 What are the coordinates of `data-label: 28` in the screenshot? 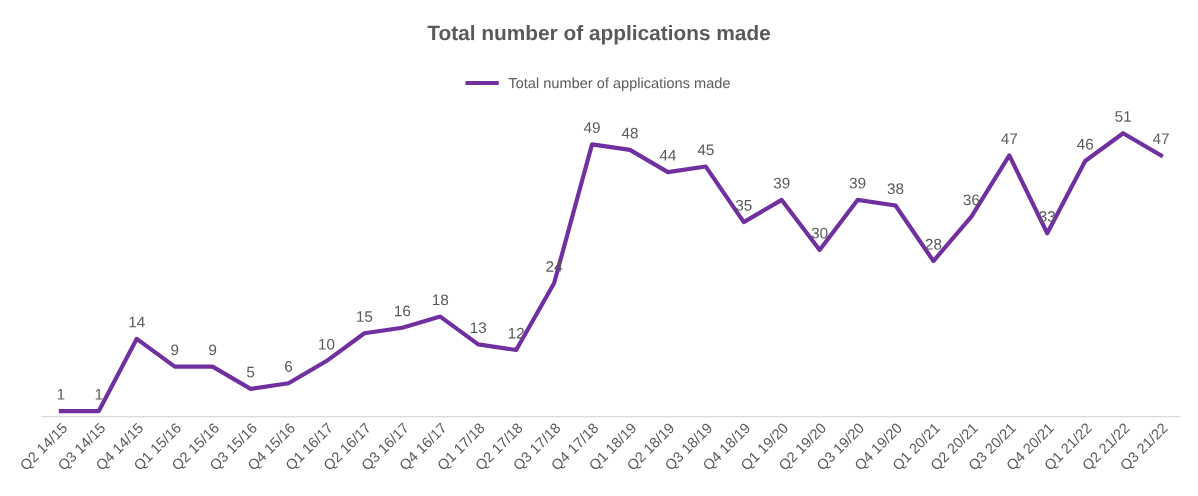 It's located at (933, 244).